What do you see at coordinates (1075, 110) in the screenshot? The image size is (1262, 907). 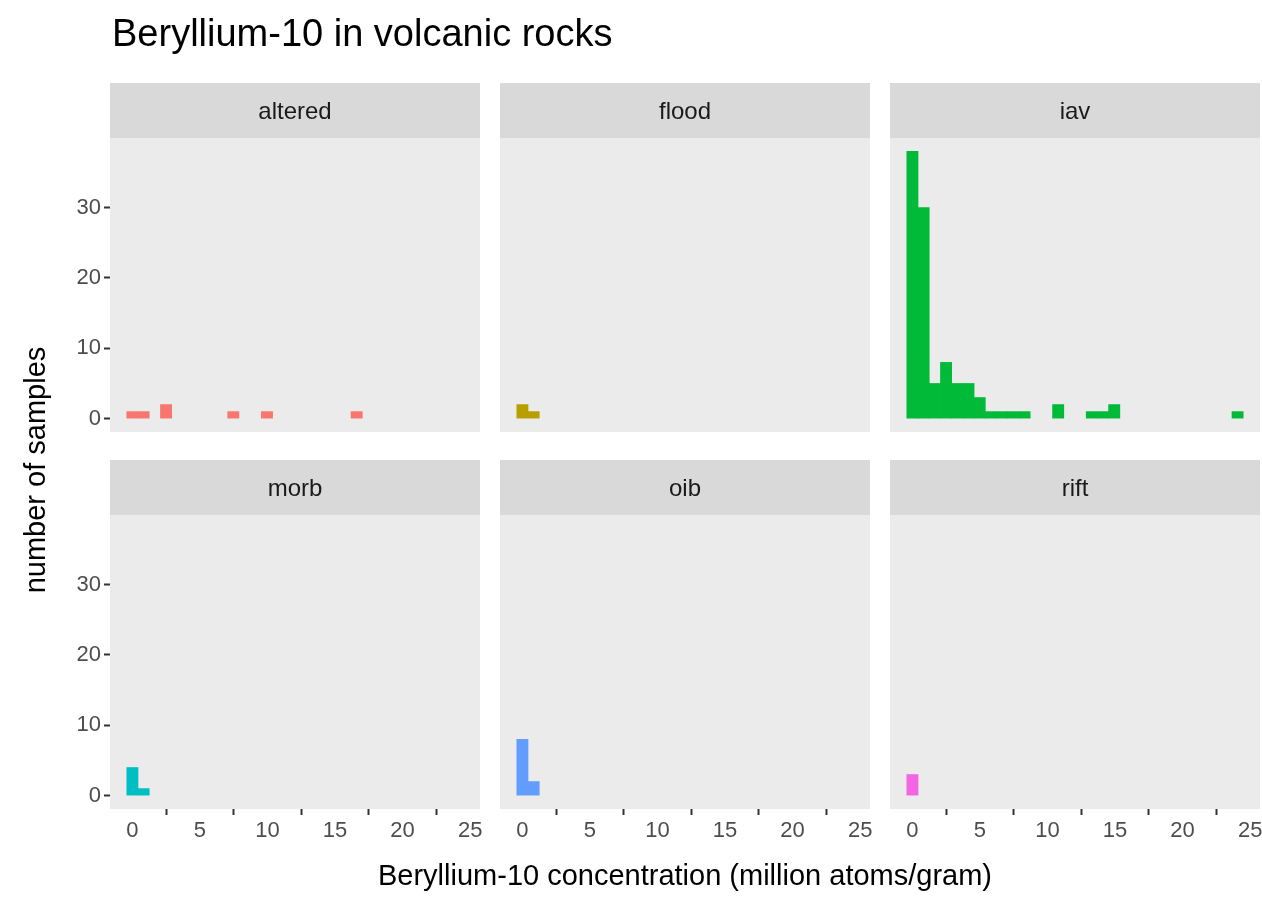 I see `chart-subtitle: iav` at bounding box center [1075, 110].